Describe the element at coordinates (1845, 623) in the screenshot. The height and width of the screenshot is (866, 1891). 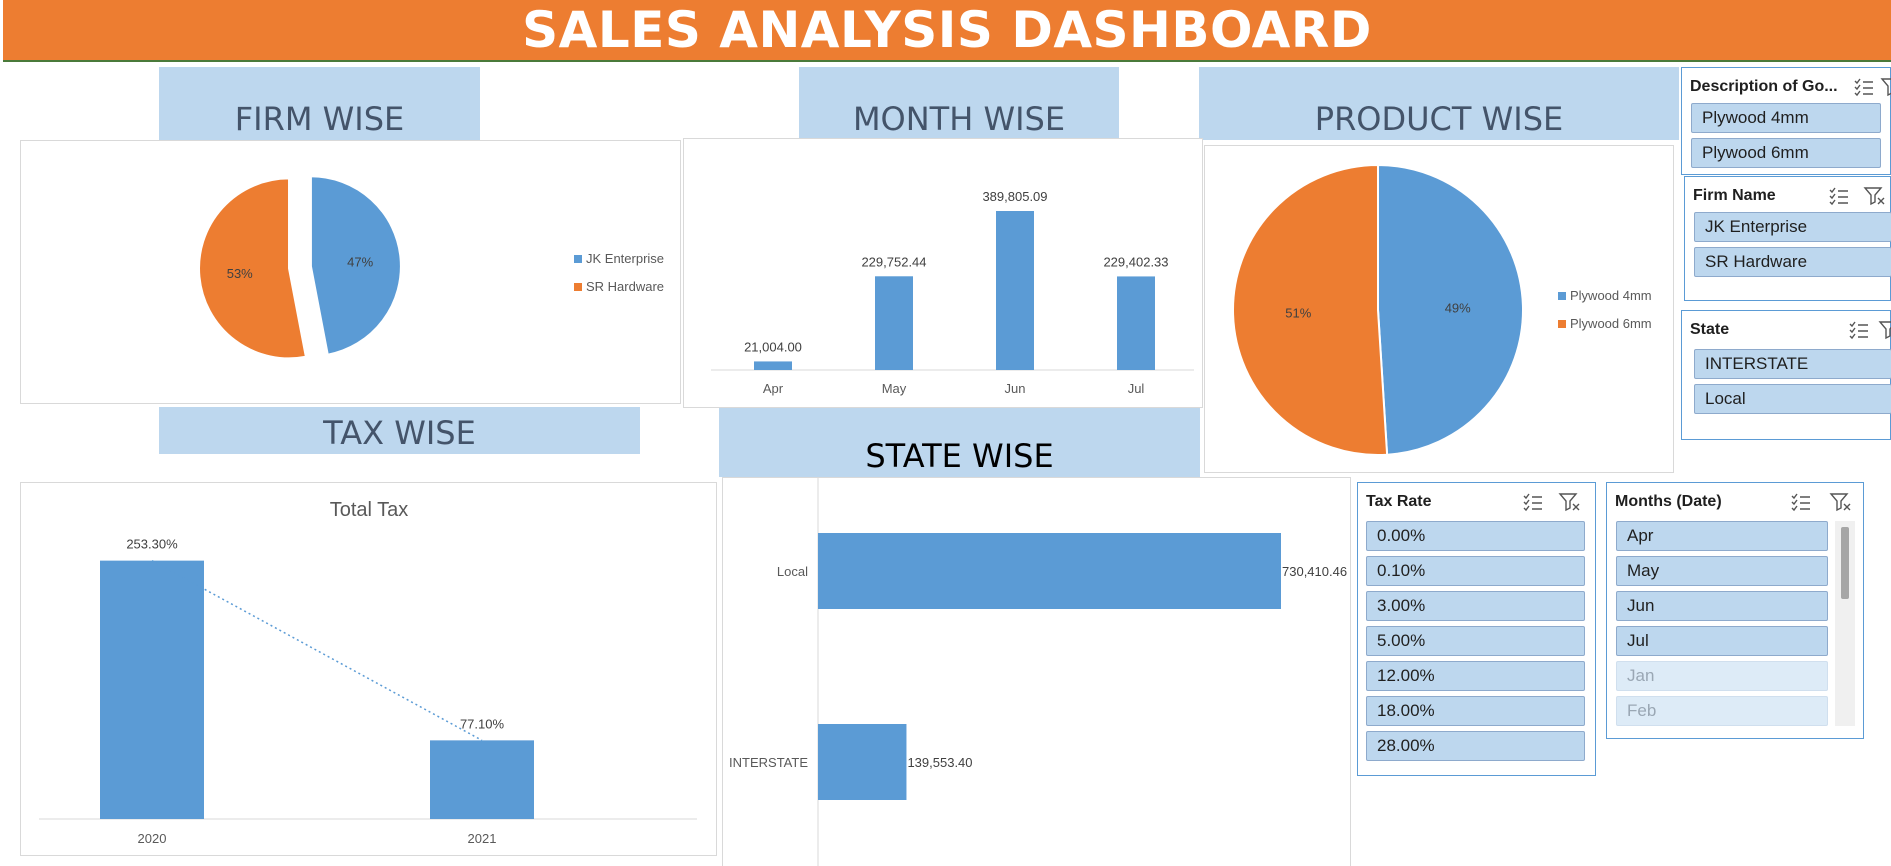
I see `slicer-months-scrollbar` at that location.